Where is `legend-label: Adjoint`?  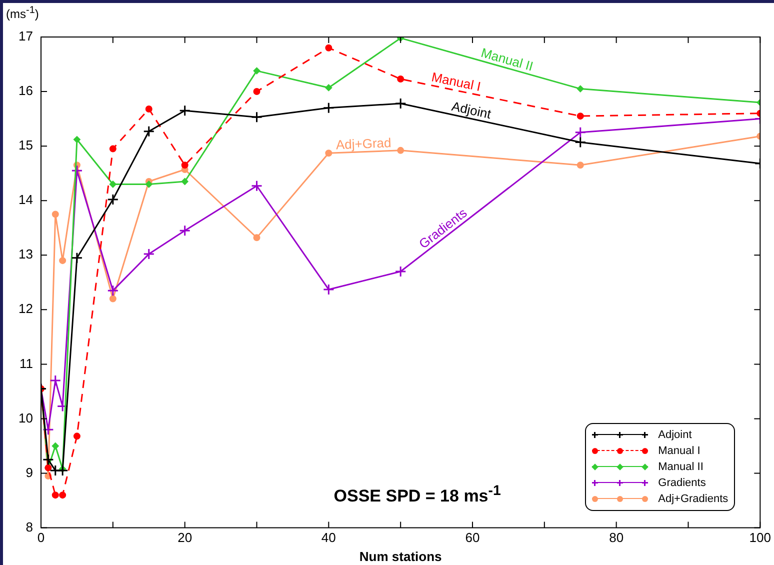 legend-label: Adjoint is located at coordinates (675, 434).